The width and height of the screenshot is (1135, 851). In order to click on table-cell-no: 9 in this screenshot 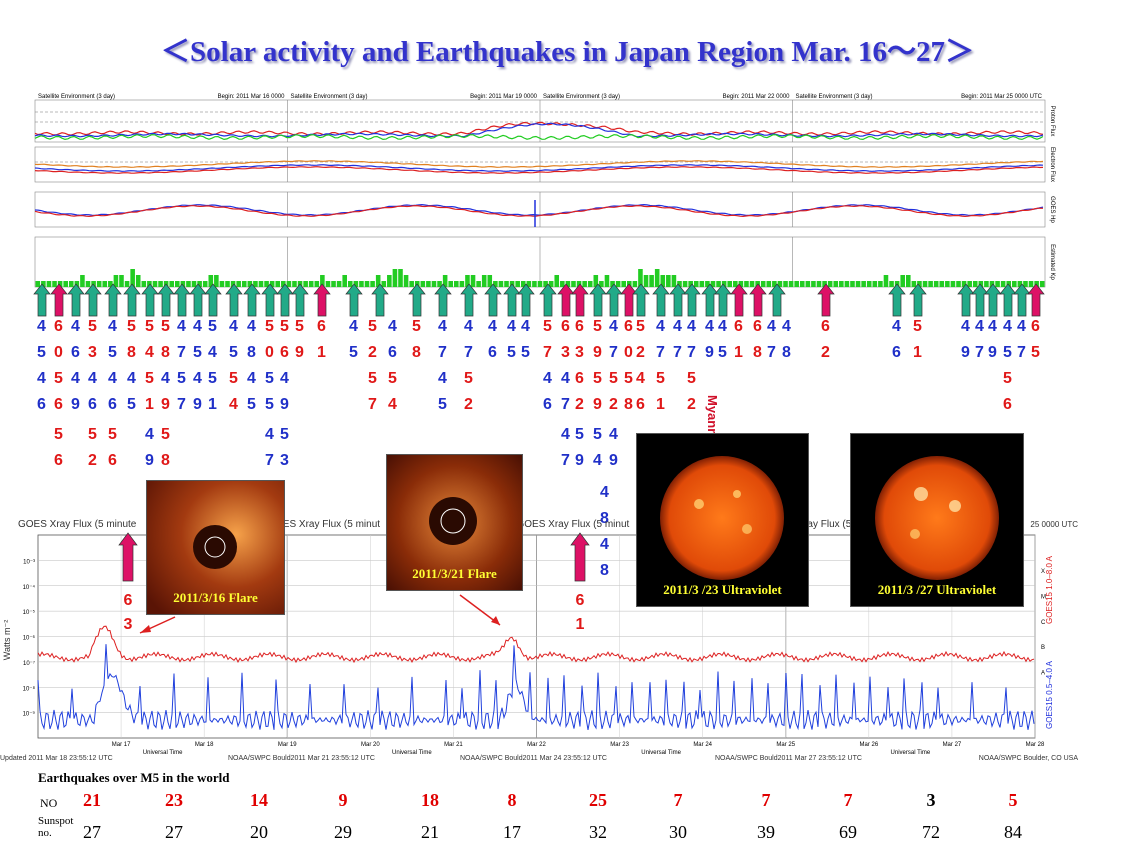, I will do `click(343, 800)`.